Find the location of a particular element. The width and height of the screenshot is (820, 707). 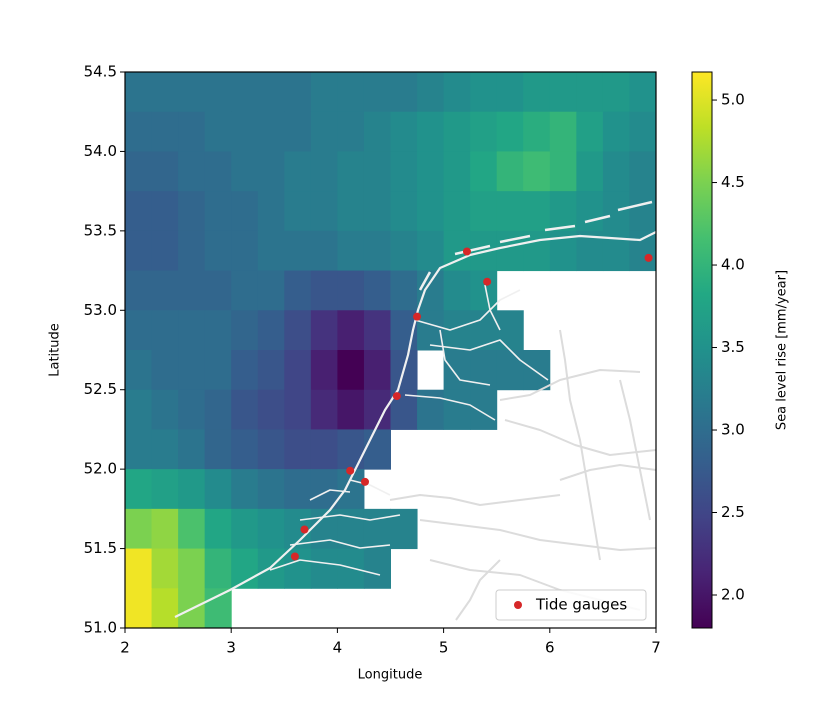

y-axis-label: Latitude is located at coordinates (55, 350).